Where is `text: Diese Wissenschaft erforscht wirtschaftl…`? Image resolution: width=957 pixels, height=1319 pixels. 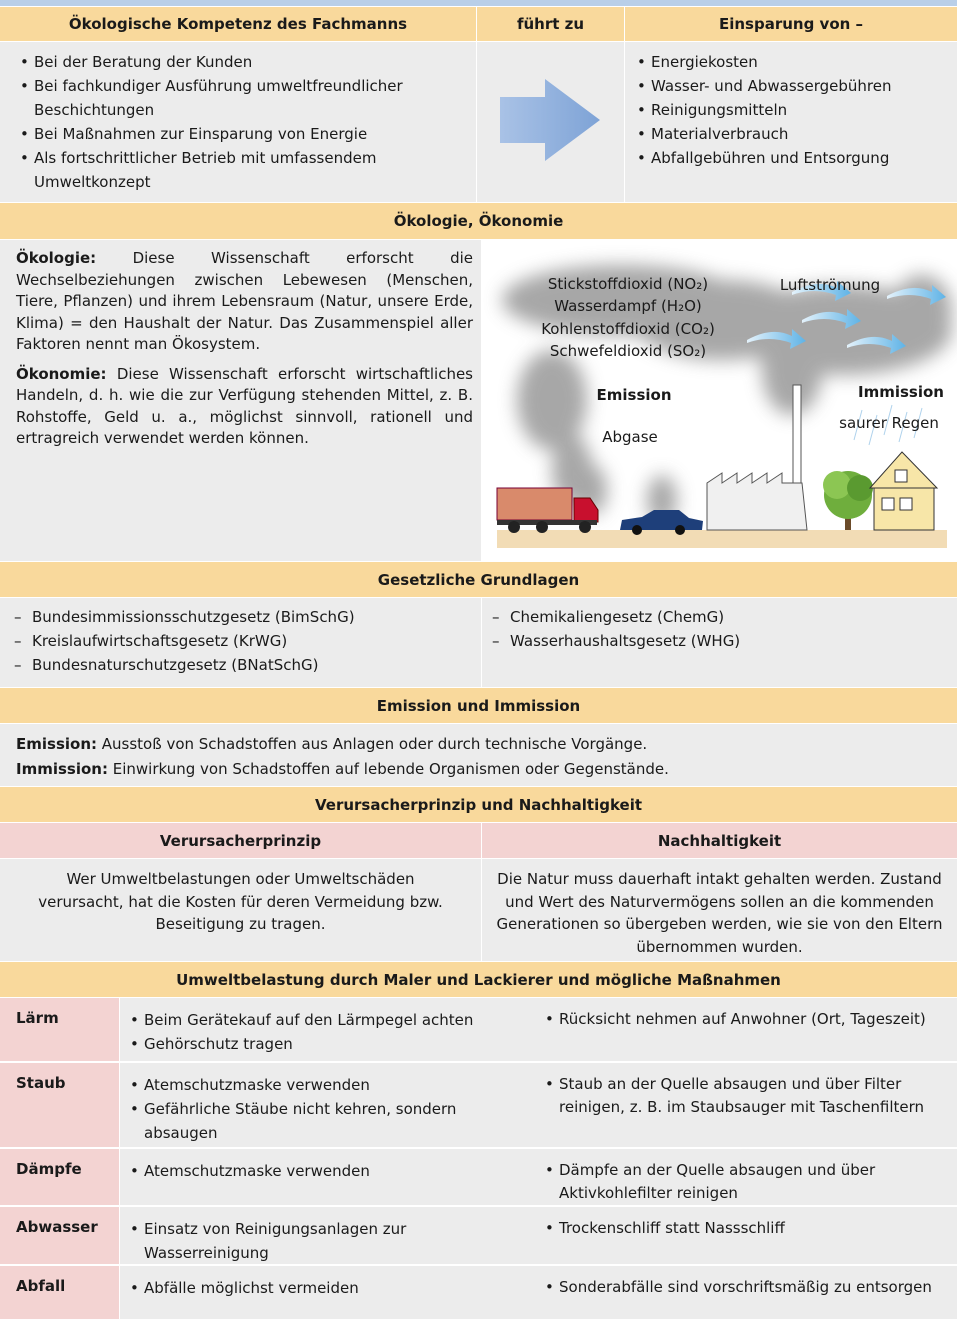
text: Diese Wissenschaft erforscht wirtschaftl… is located at coordinates (244, 406).